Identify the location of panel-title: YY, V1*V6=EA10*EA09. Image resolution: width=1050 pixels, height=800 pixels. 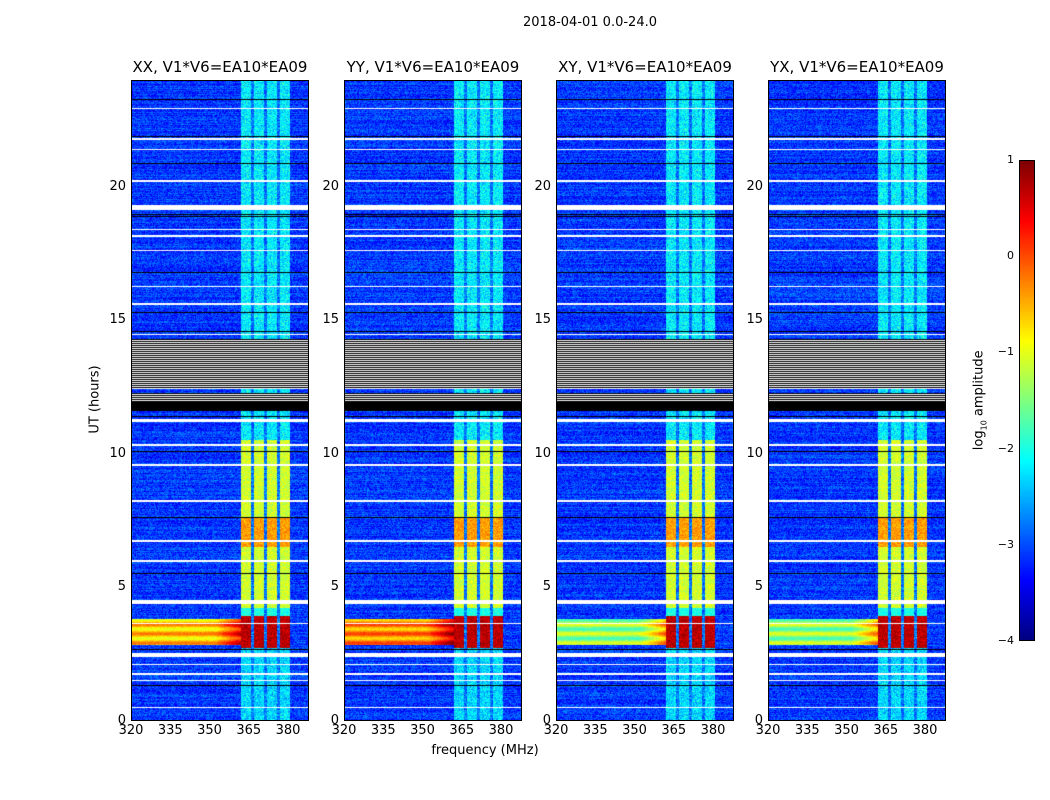
(433, 67).